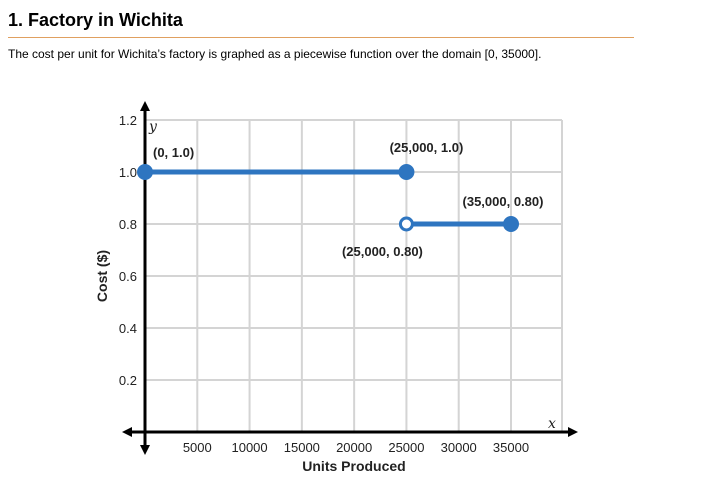 The height and width of the screenshot is (491, 706). Describe the element at coordinates (406, 224) in the screenshot. I see `open-point-marker` at that location.